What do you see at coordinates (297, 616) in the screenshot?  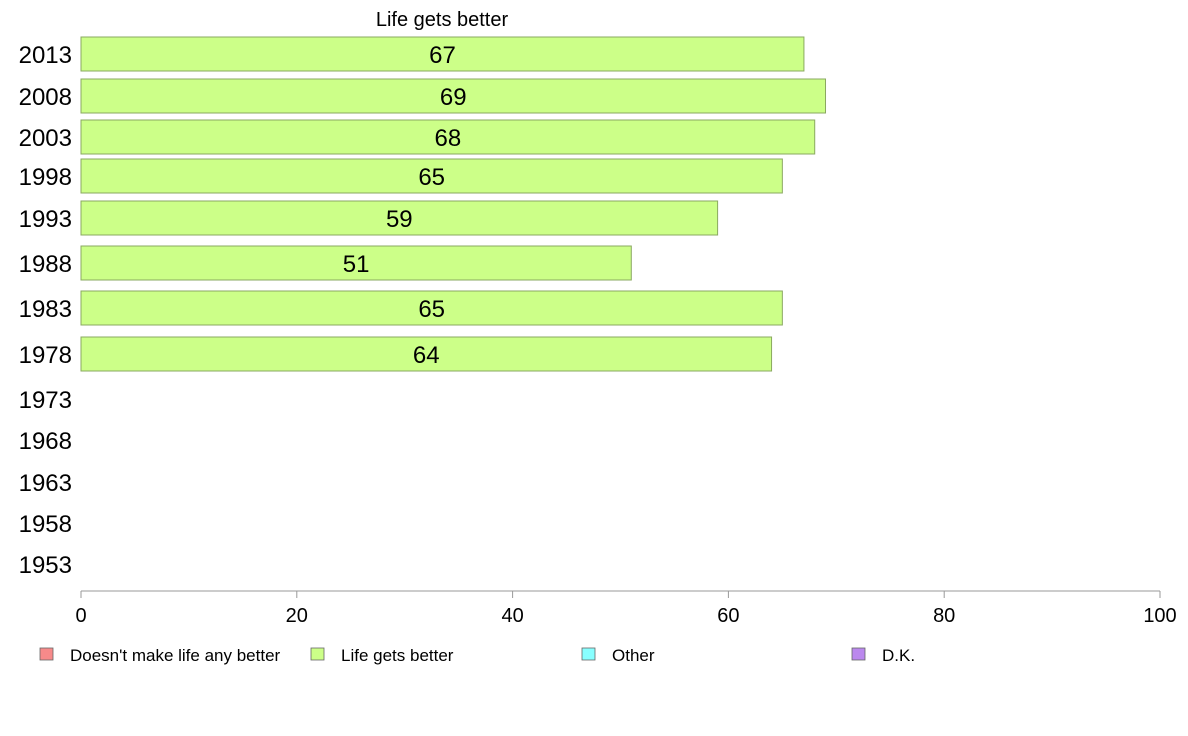 I see `x-tick-label: 20` at bounding box center [297, 616].